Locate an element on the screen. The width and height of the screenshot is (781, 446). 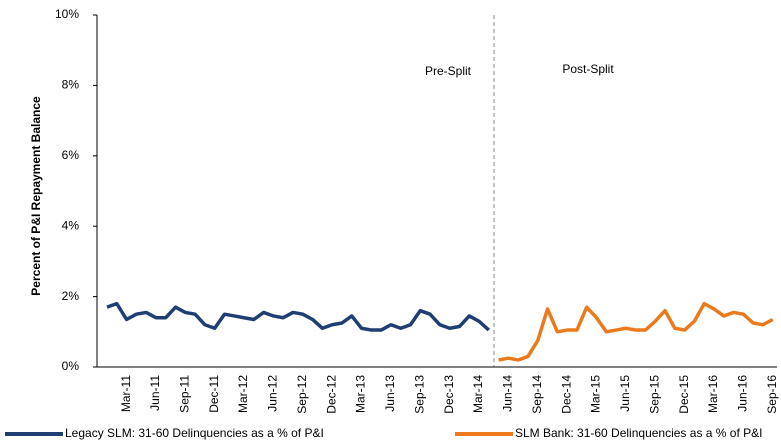
x-tick-label: Dec-15 is located at coordinates (684, 394).